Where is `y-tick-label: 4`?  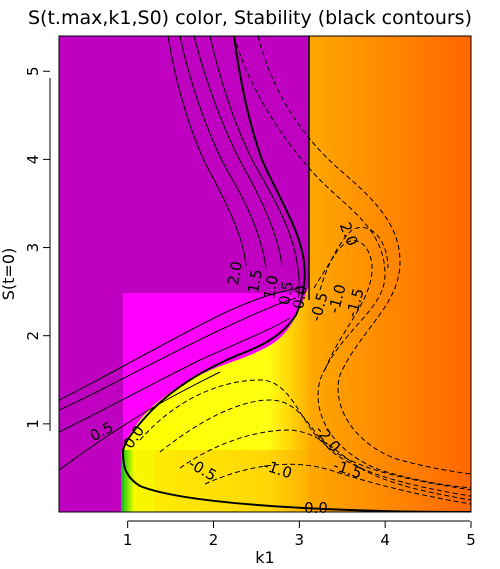 y-tick-label: 4 is located at coordinates (33, 160).